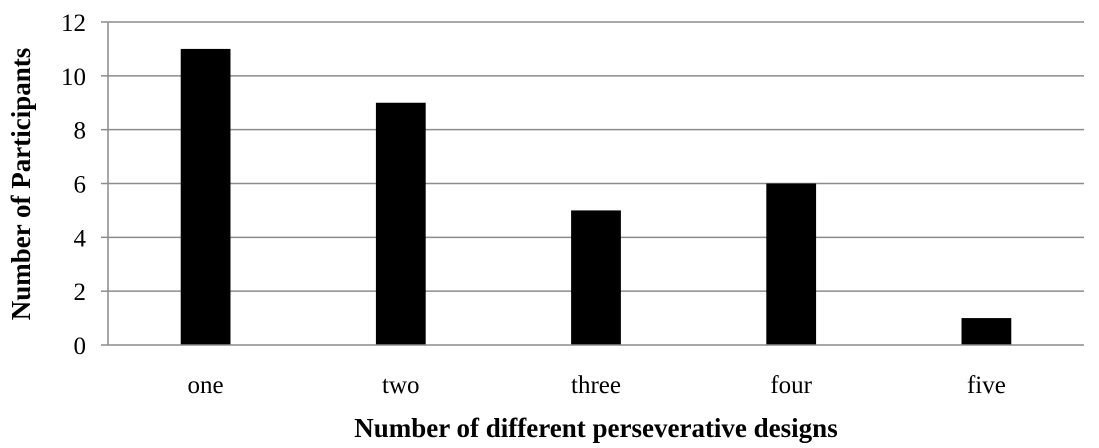 The width and height of the screenshot is (1099, 448). I want to click on x-tick-label: four, so click(791, 385).